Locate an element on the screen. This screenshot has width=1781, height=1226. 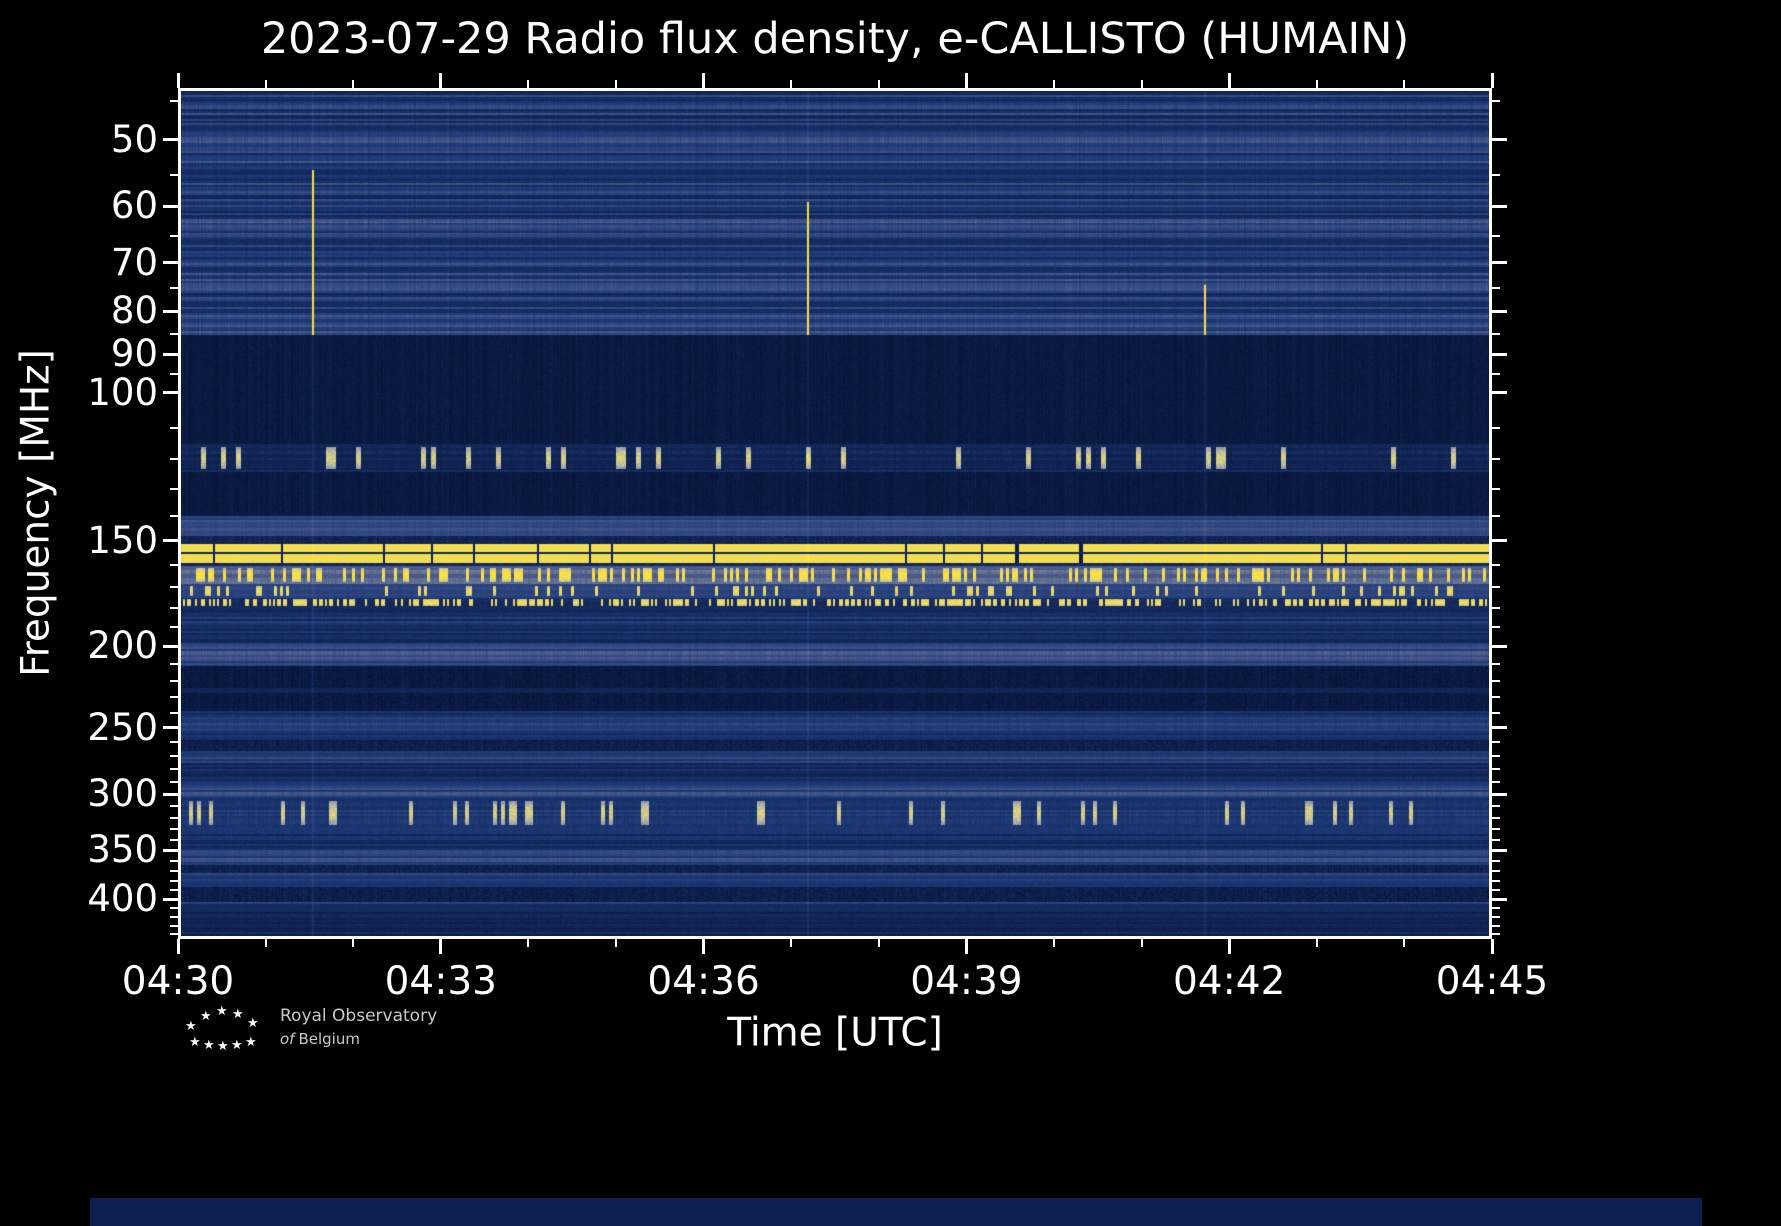
rob-logo: ★ ★ ★ ★ ★ ★ ★ ★ ★ ★ Royal Observatory of Belgium is located at coordinates (350, 1034).